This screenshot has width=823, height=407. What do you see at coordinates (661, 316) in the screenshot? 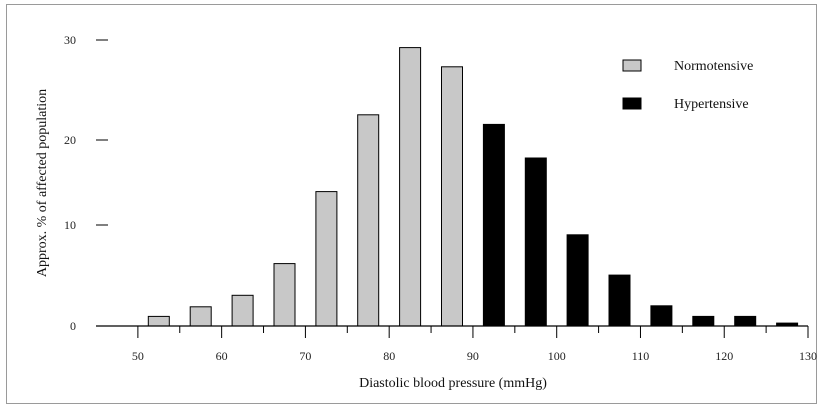
I see `bar-hypertensive-112.5` at bounding box center [661, 316].